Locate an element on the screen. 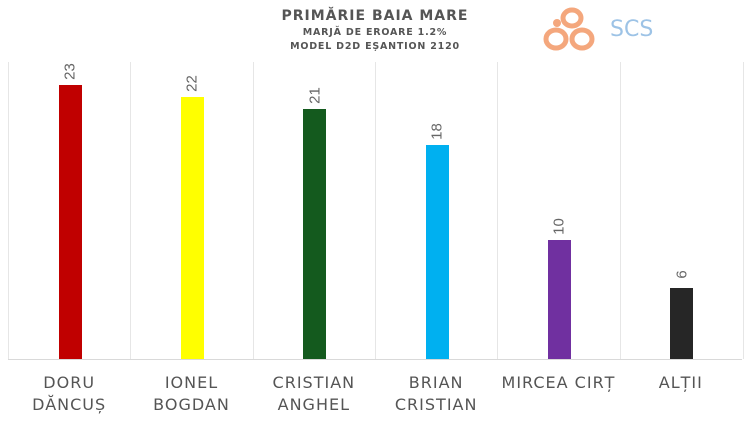 The height and width of the screenshot is (422, 750). chart-subtitle-model: MODEL D2D EȘANTION 2120 is located at coordinates (375, 46).